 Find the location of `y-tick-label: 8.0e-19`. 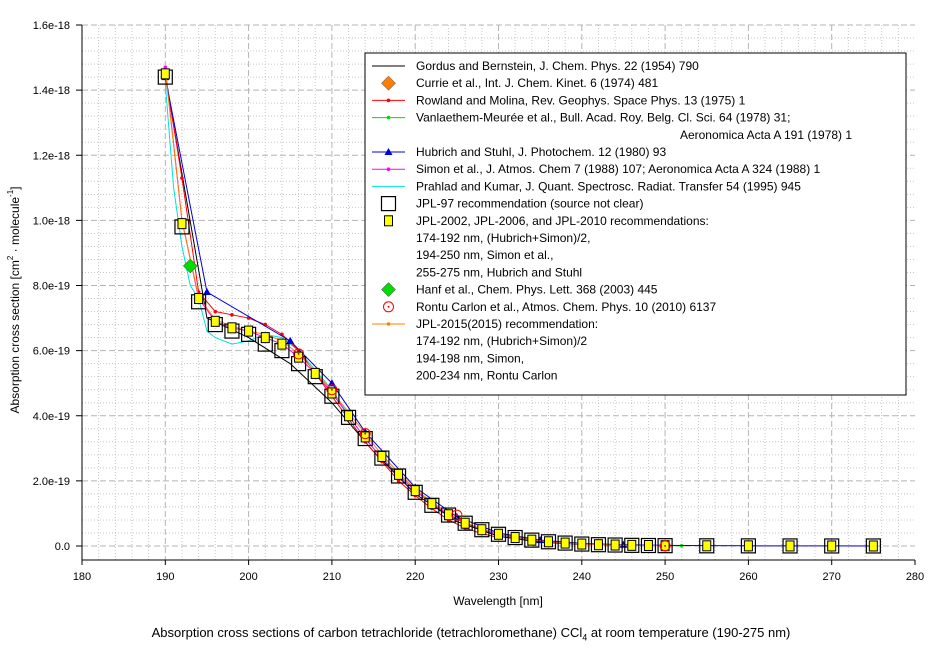

y-tick-label: 8.0e-19 is located at coordinates (51, 287).